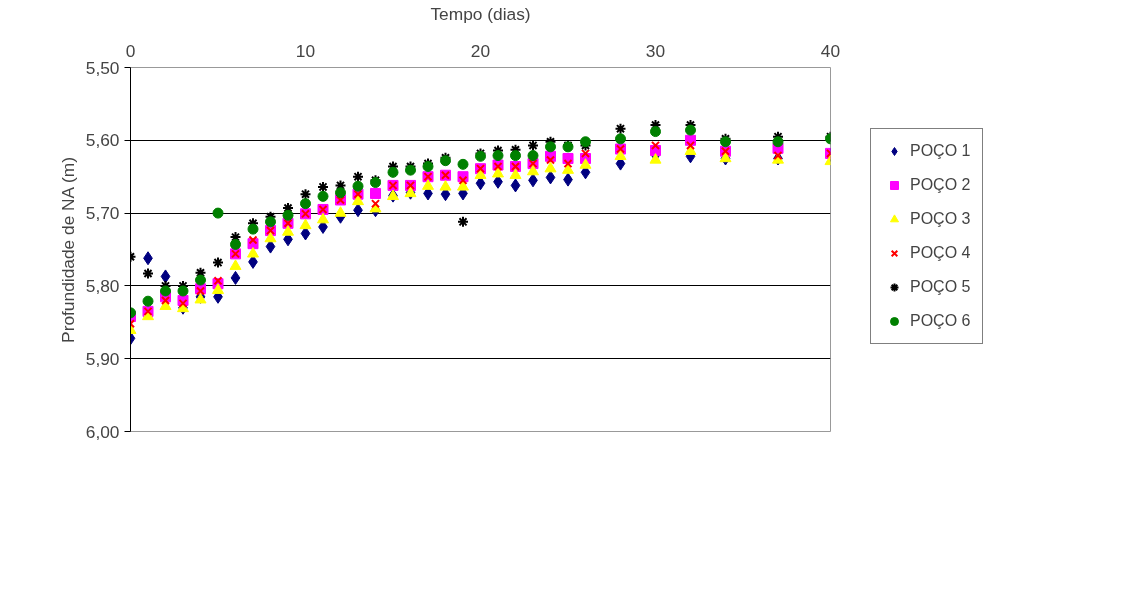 Image resolution: width=1127 pixels, height=591 pixels. What do you see at coordinates (102, 140) in the screenshot?
I see `y-tick-label: 5,60` at bounding box center [102, 140].